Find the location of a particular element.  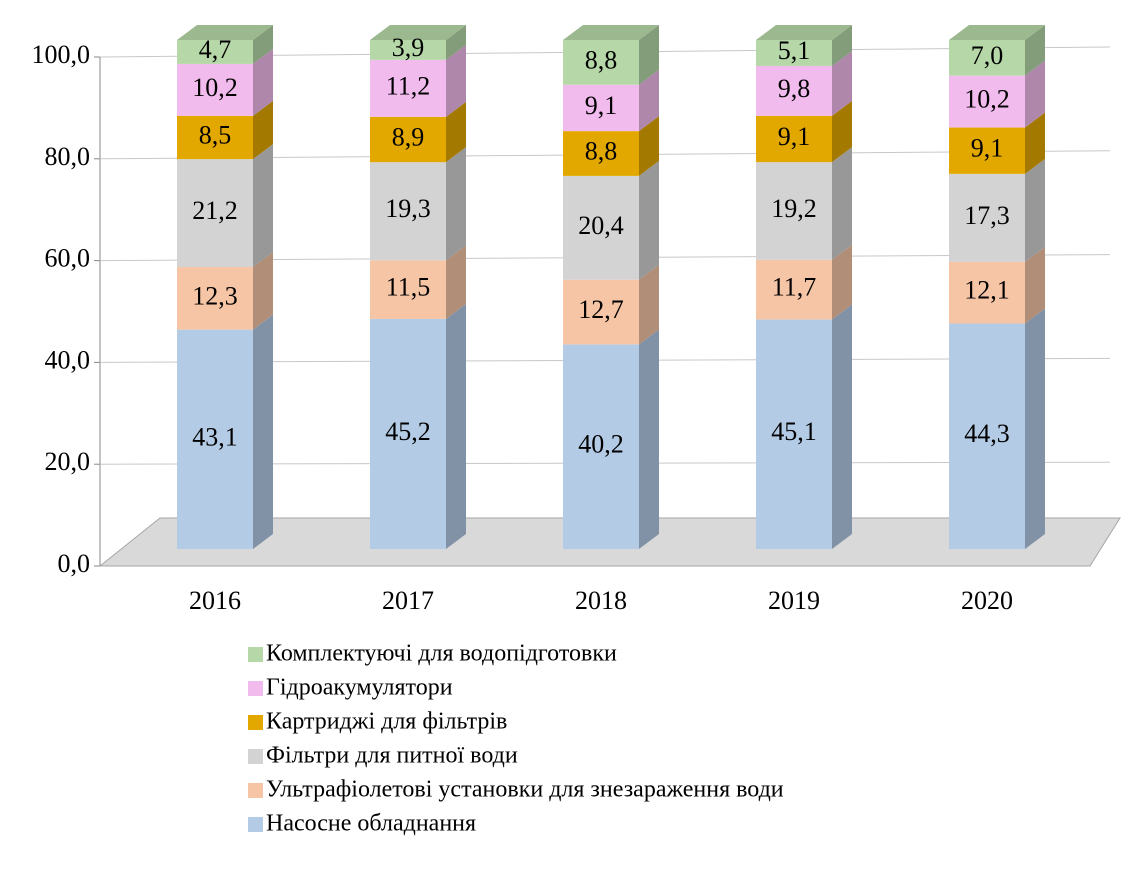

y-tick-label: 80,0 is located at coordinates (68, 156).